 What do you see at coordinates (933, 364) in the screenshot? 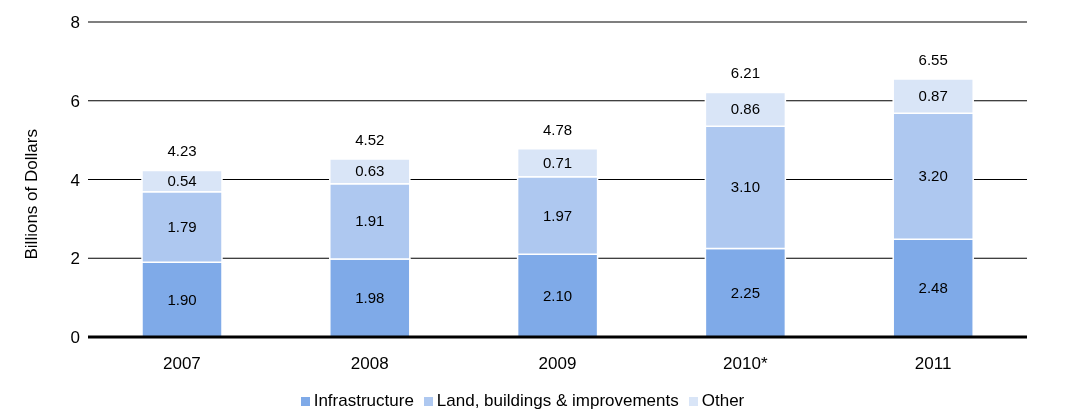
I see `x-tick-label: 2011` at bounding box center [933, 364].